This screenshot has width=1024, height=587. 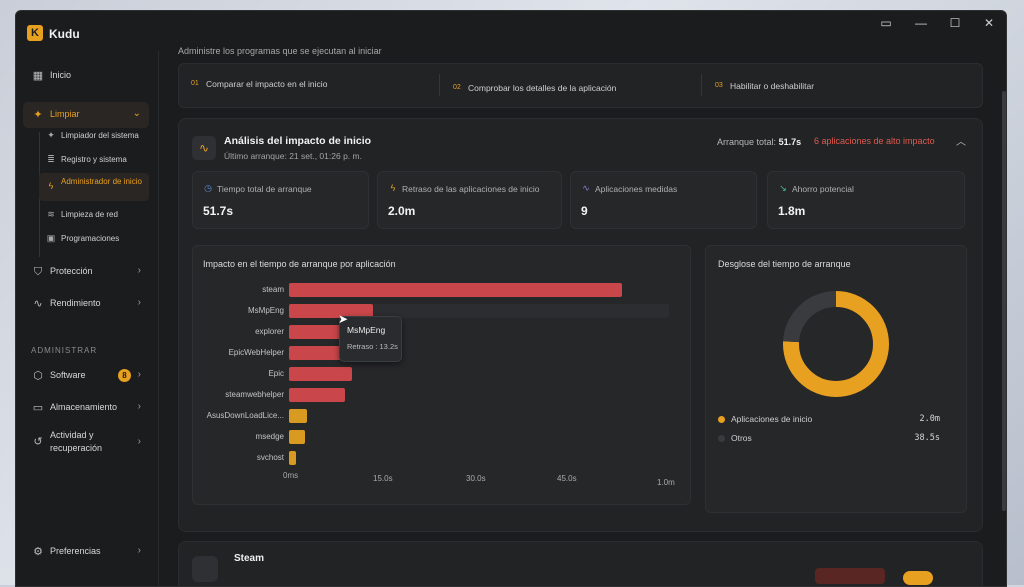 I want to click on stat-value: 51.7s, so click(x=218, y=211).